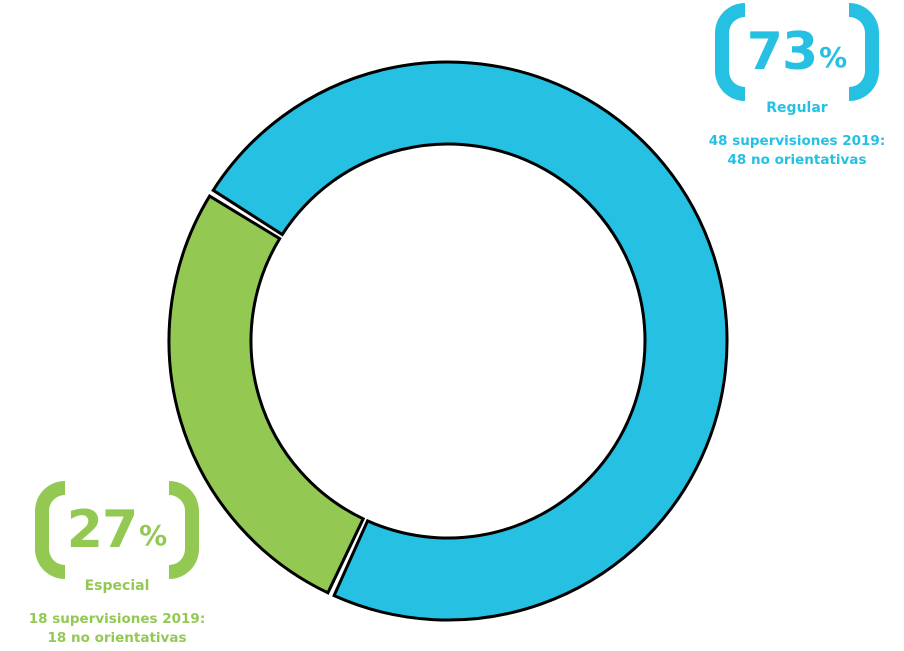 Image resolution: width=904 pixels, height=651 pixels. What do you see at coordinates (797, 160) in the screenshot?
I see `detail-line2-regular: 48 no orientativas` at bounding box center [797, 160].